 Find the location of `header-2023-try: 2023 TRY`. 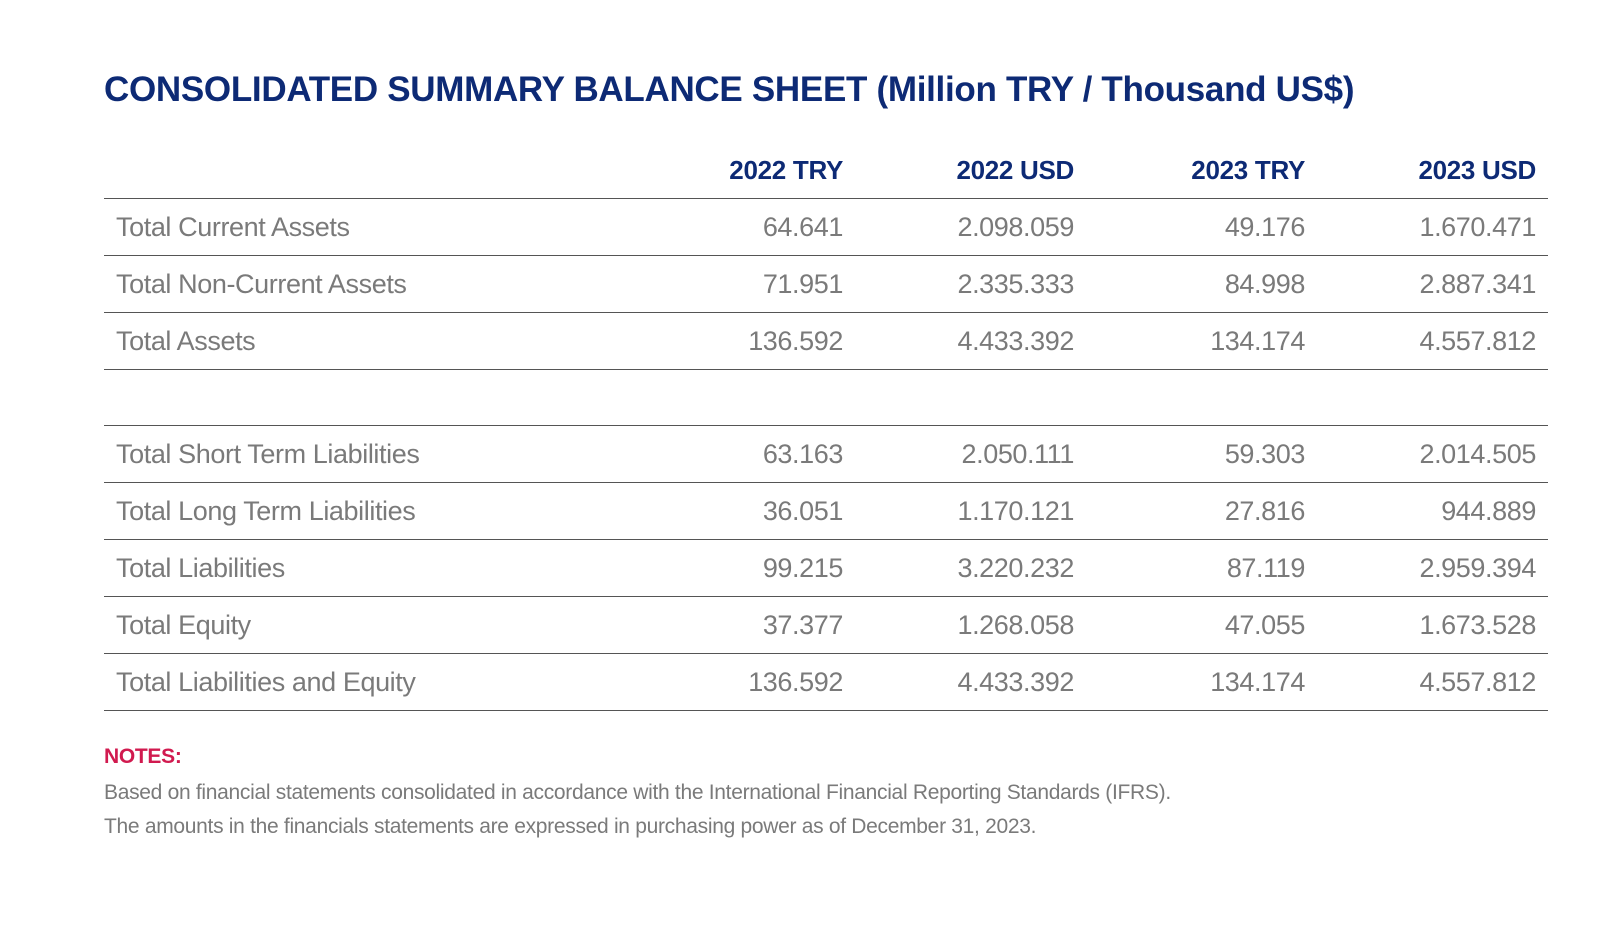

header-2023-try: 2023 TRY is located at coordinates (1201, 171).